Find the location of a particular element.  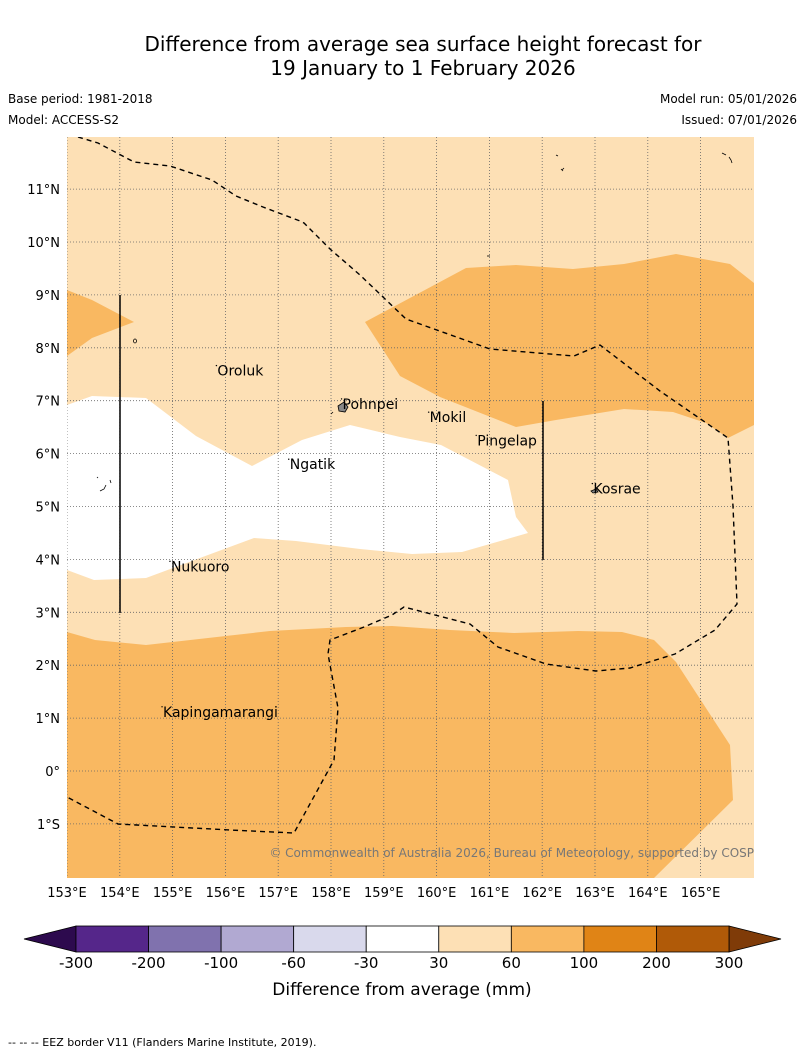

colorbar-tick-label: -60 is located at coordinates (293, 963).